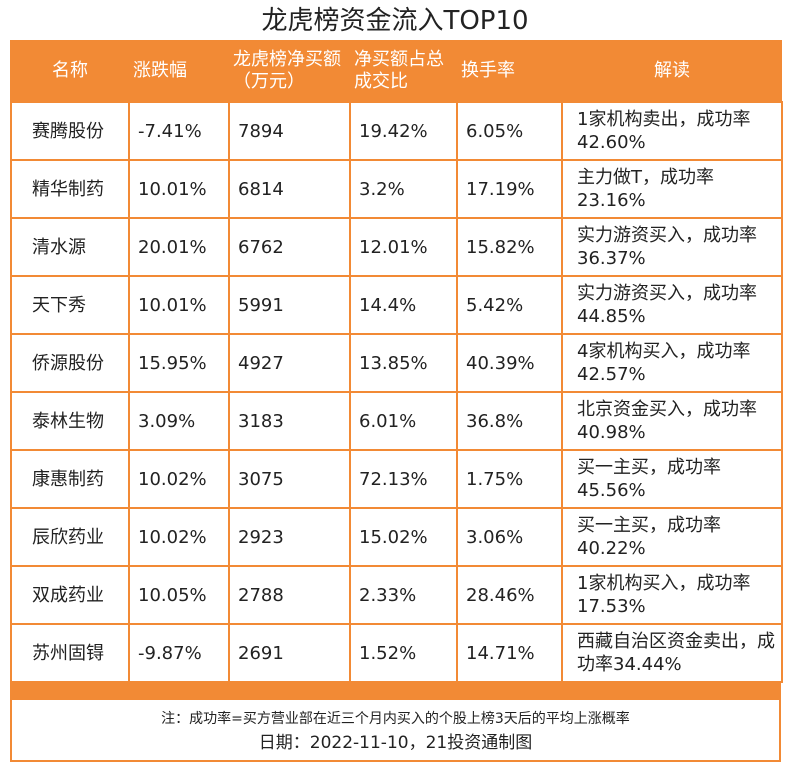 The width and height of the screenshot is (790, 770). I want to click on turnover-cell: 3.06%, so click(509, 537).